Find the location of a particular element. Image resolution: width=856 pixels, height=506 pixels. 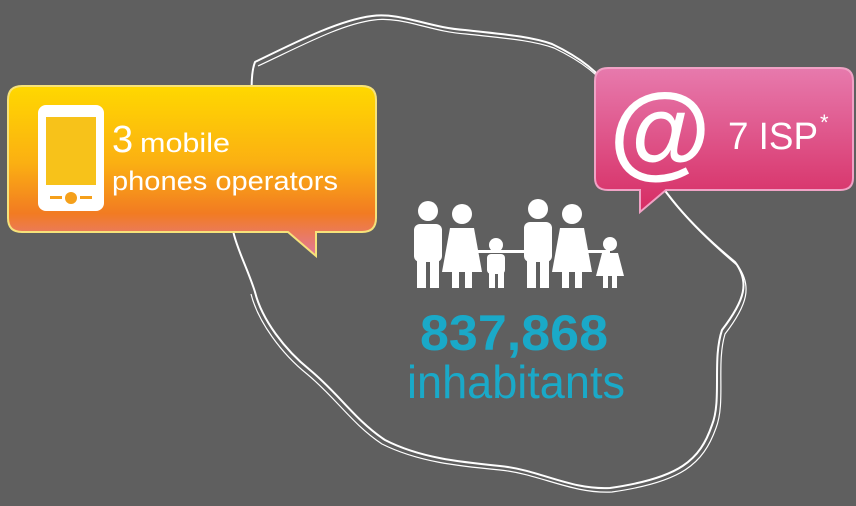

population-value: 837,868 is located at coordinates (514, 333).